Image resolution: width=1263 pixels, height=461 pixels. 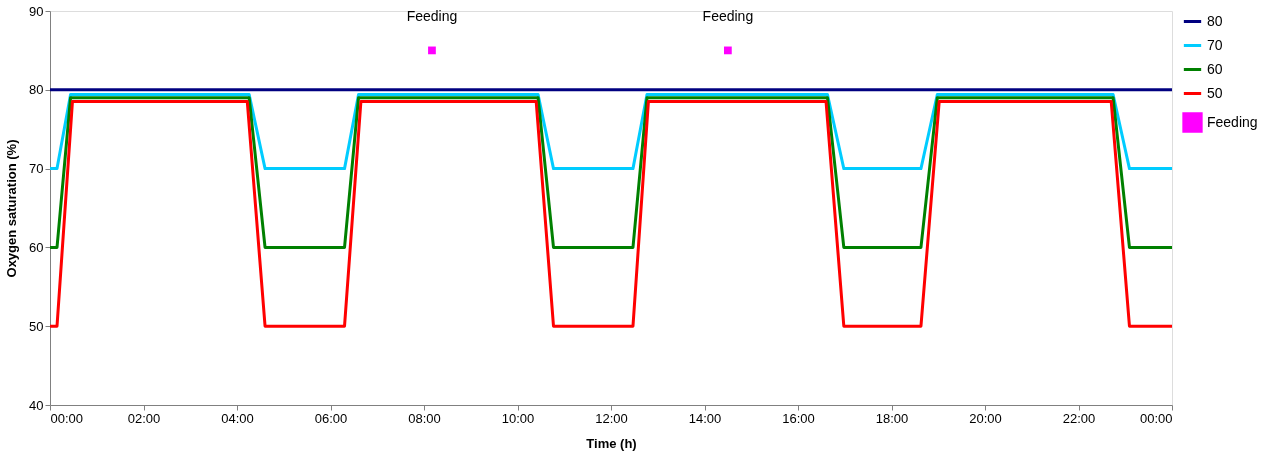 What do you see at coordinates (331, 418) in the screenshot?
I see `x-tick-label: 06:00` at bounding box center [331, 418].